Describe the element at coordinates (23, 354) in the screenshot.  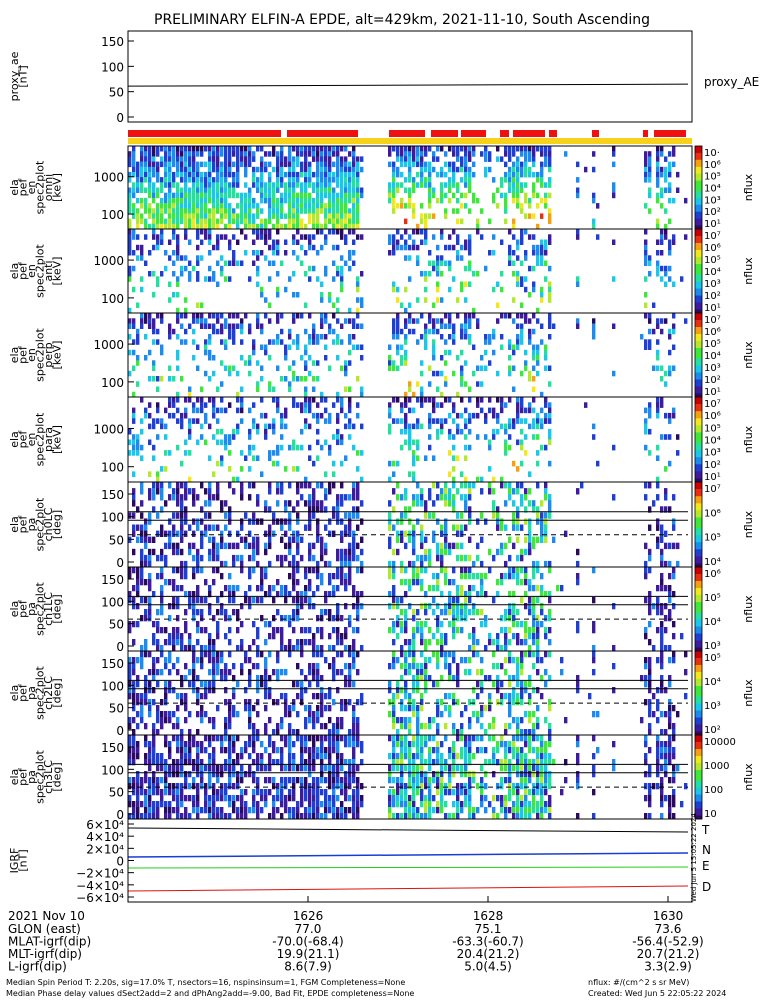
I see `y-axis-label: pef` at that location.